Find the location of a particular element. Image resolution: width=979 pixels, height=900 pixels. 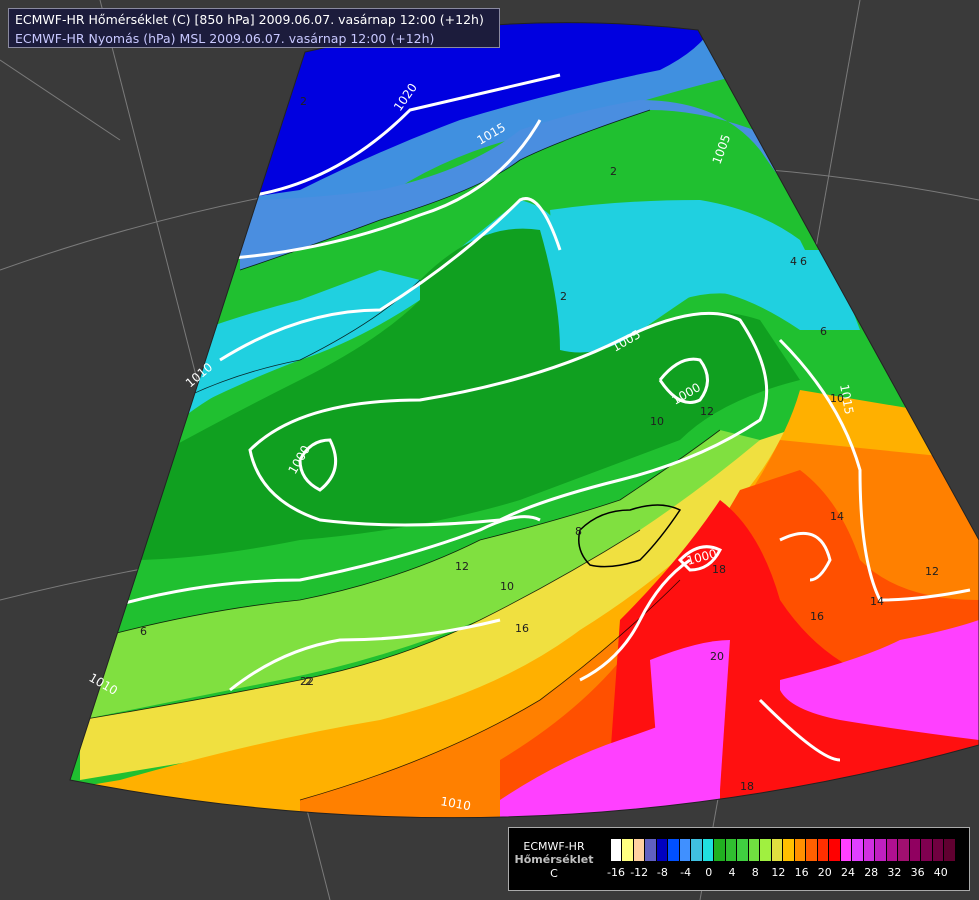

legend-tick-label: 28 is located at coordinates (871, 872).